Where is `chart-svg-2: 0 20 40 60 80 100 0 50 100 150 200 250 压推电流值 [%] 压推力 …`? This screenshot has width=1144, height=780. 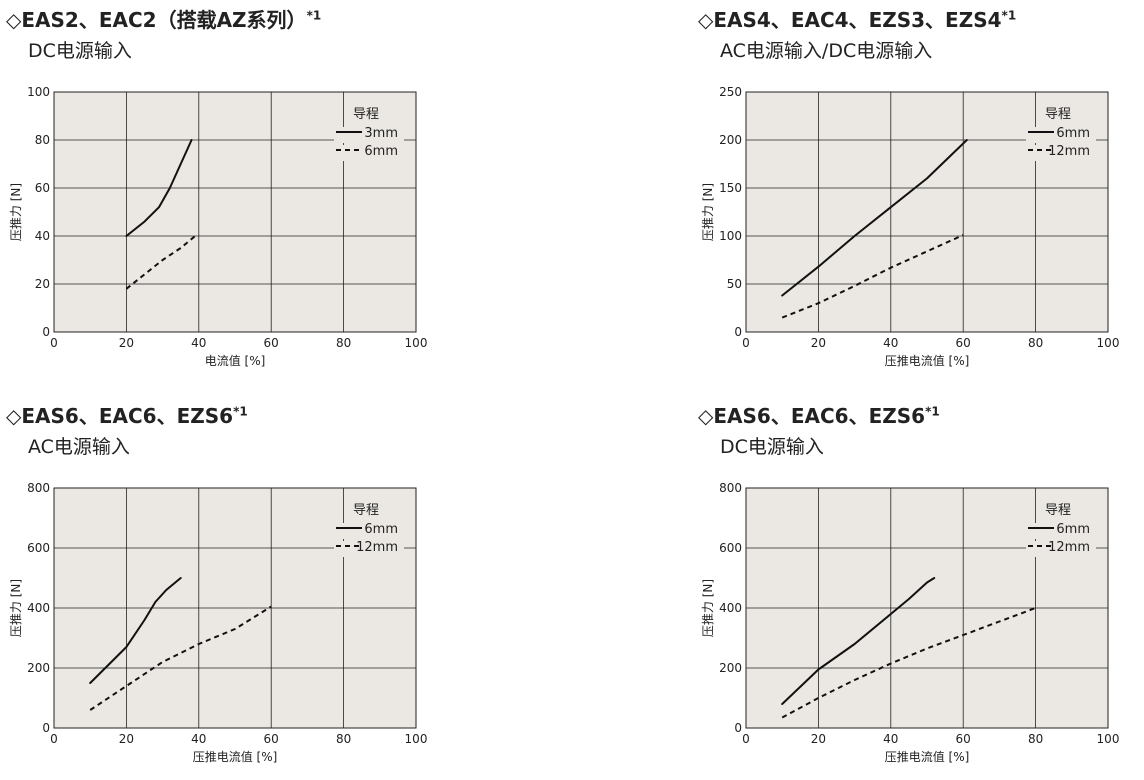 chart-svg-2: 0 20 40 60 80 100 0 50 100 150 200 250 压推电流值 [%] 压推力 … is located at coordinates (910, 226).